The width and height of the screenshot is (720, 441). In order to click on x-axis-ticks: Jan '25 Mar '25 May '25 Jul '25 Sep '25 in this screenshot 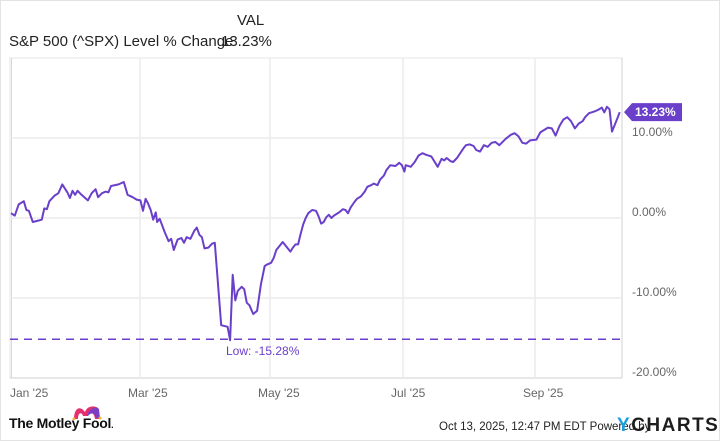, I will do `click(287, 393)`.